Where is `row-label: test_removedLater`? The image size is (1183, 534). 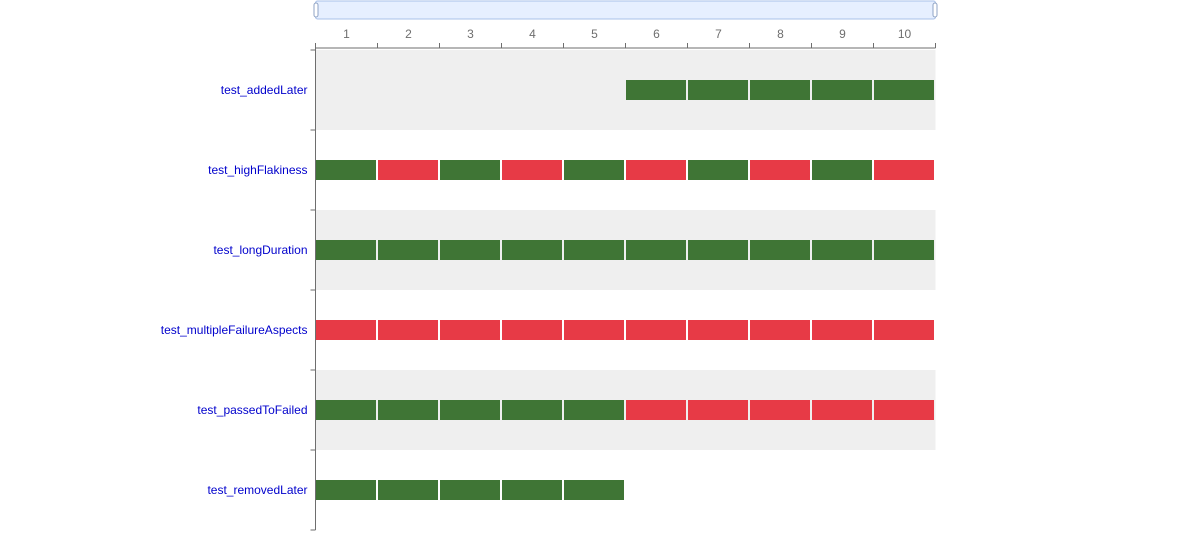
row-label: test_removedLater is located at coordinates (257, 490).